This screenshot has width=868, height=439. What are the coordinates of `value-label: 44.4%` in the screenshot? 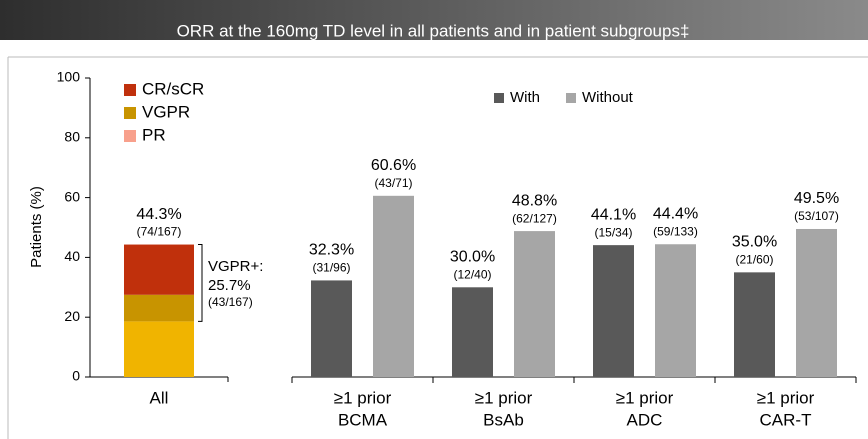 It's located at (675, 213).